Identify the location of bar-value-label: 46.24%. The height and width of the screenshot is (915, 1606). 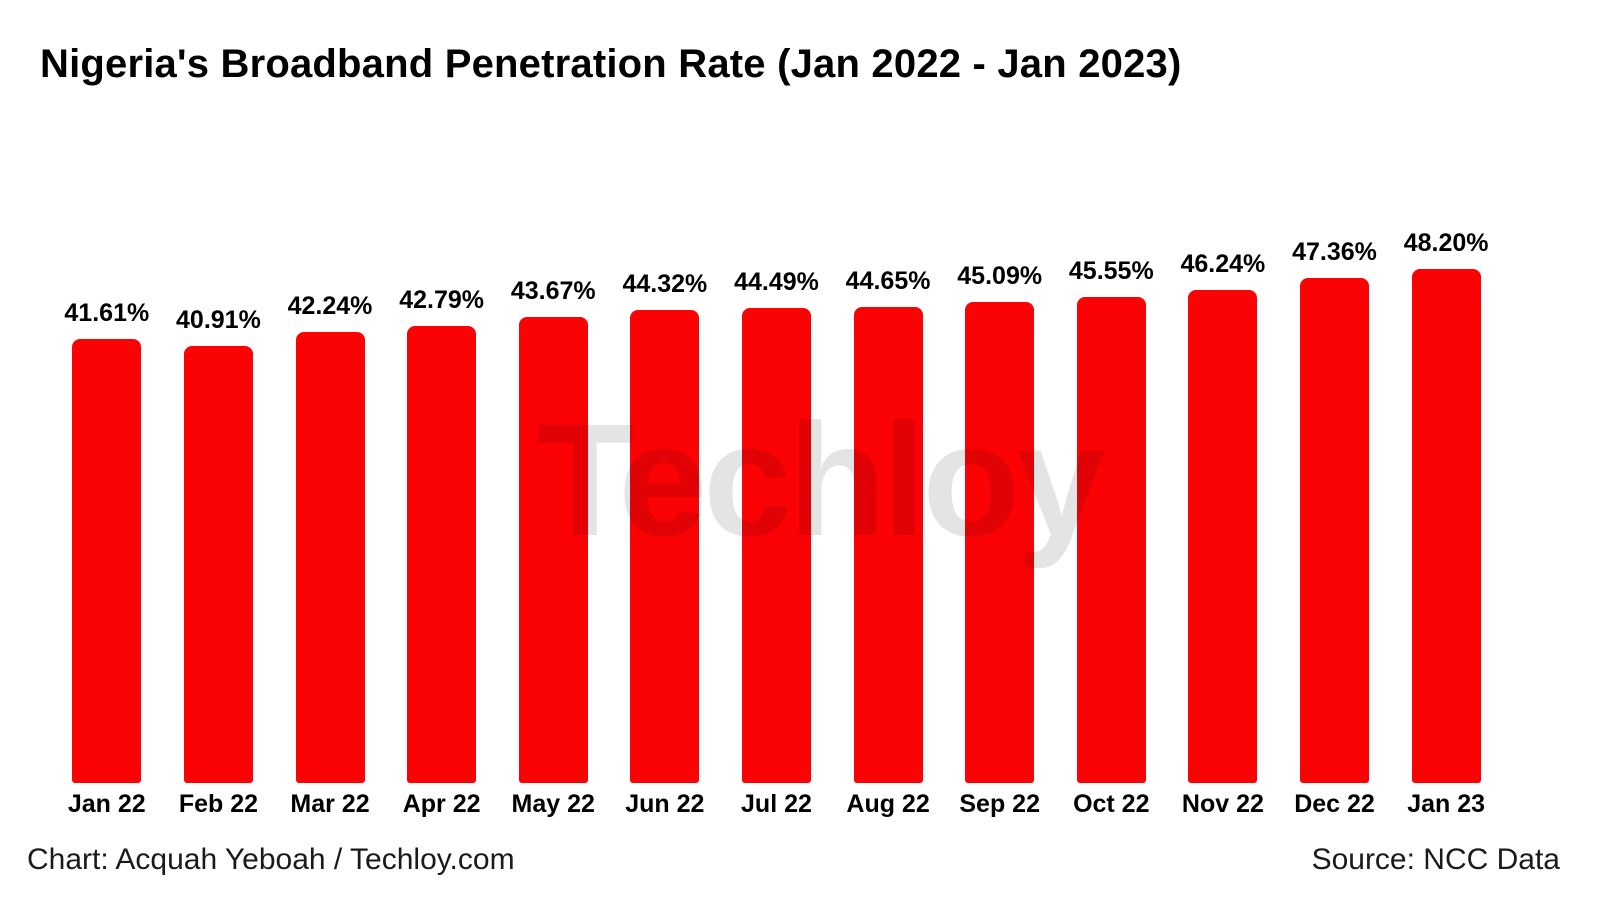
(1223, 264).